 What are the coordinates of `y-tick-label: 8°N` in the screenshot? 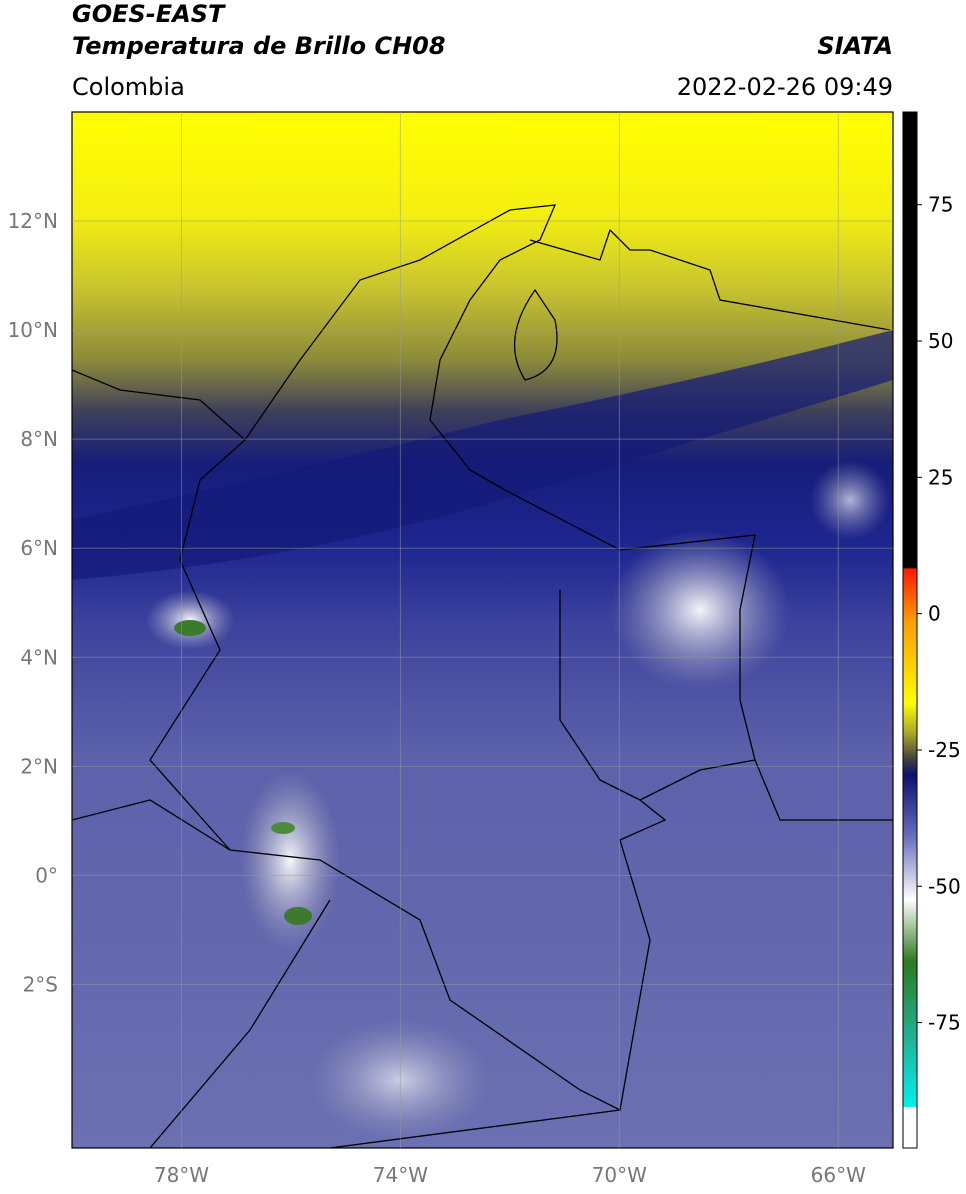 It's located at (39, 439).